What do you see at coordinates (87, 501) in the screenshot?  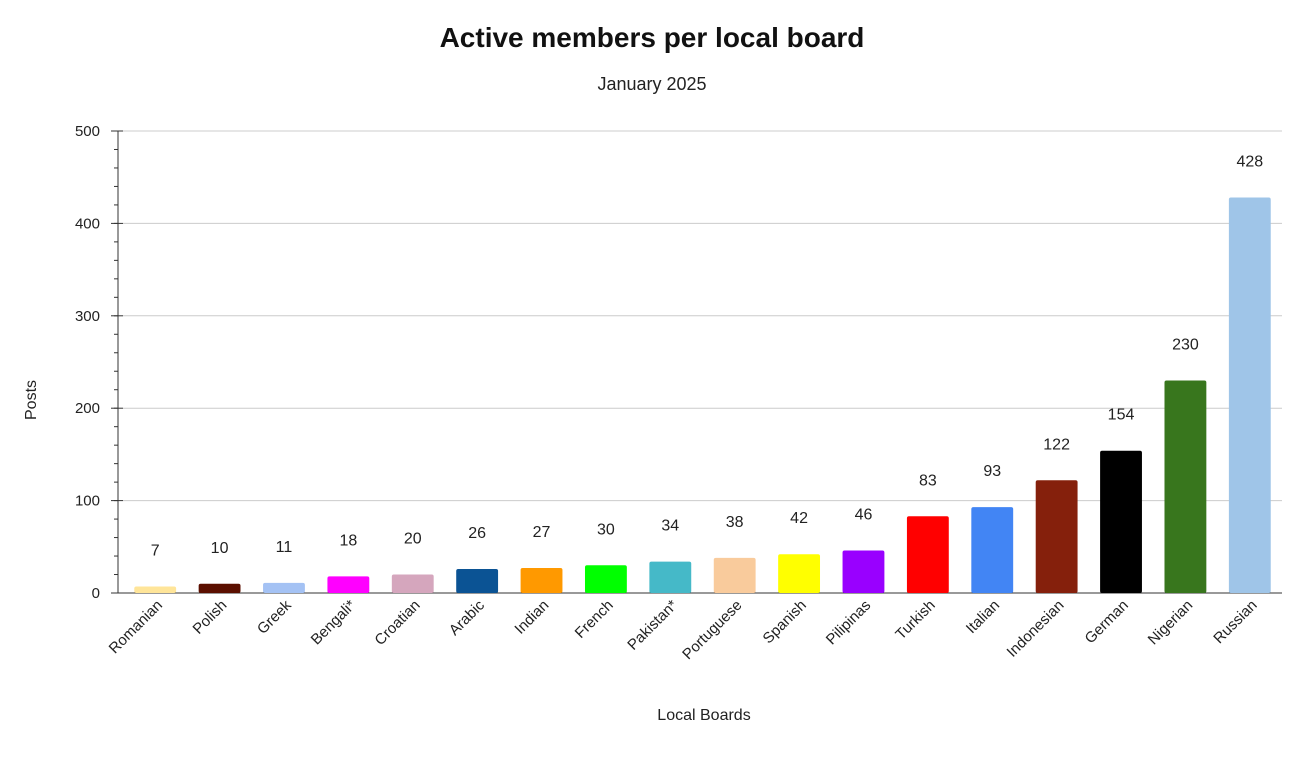 I see `y-tick-label: 100` at bounding box center [87, 501].